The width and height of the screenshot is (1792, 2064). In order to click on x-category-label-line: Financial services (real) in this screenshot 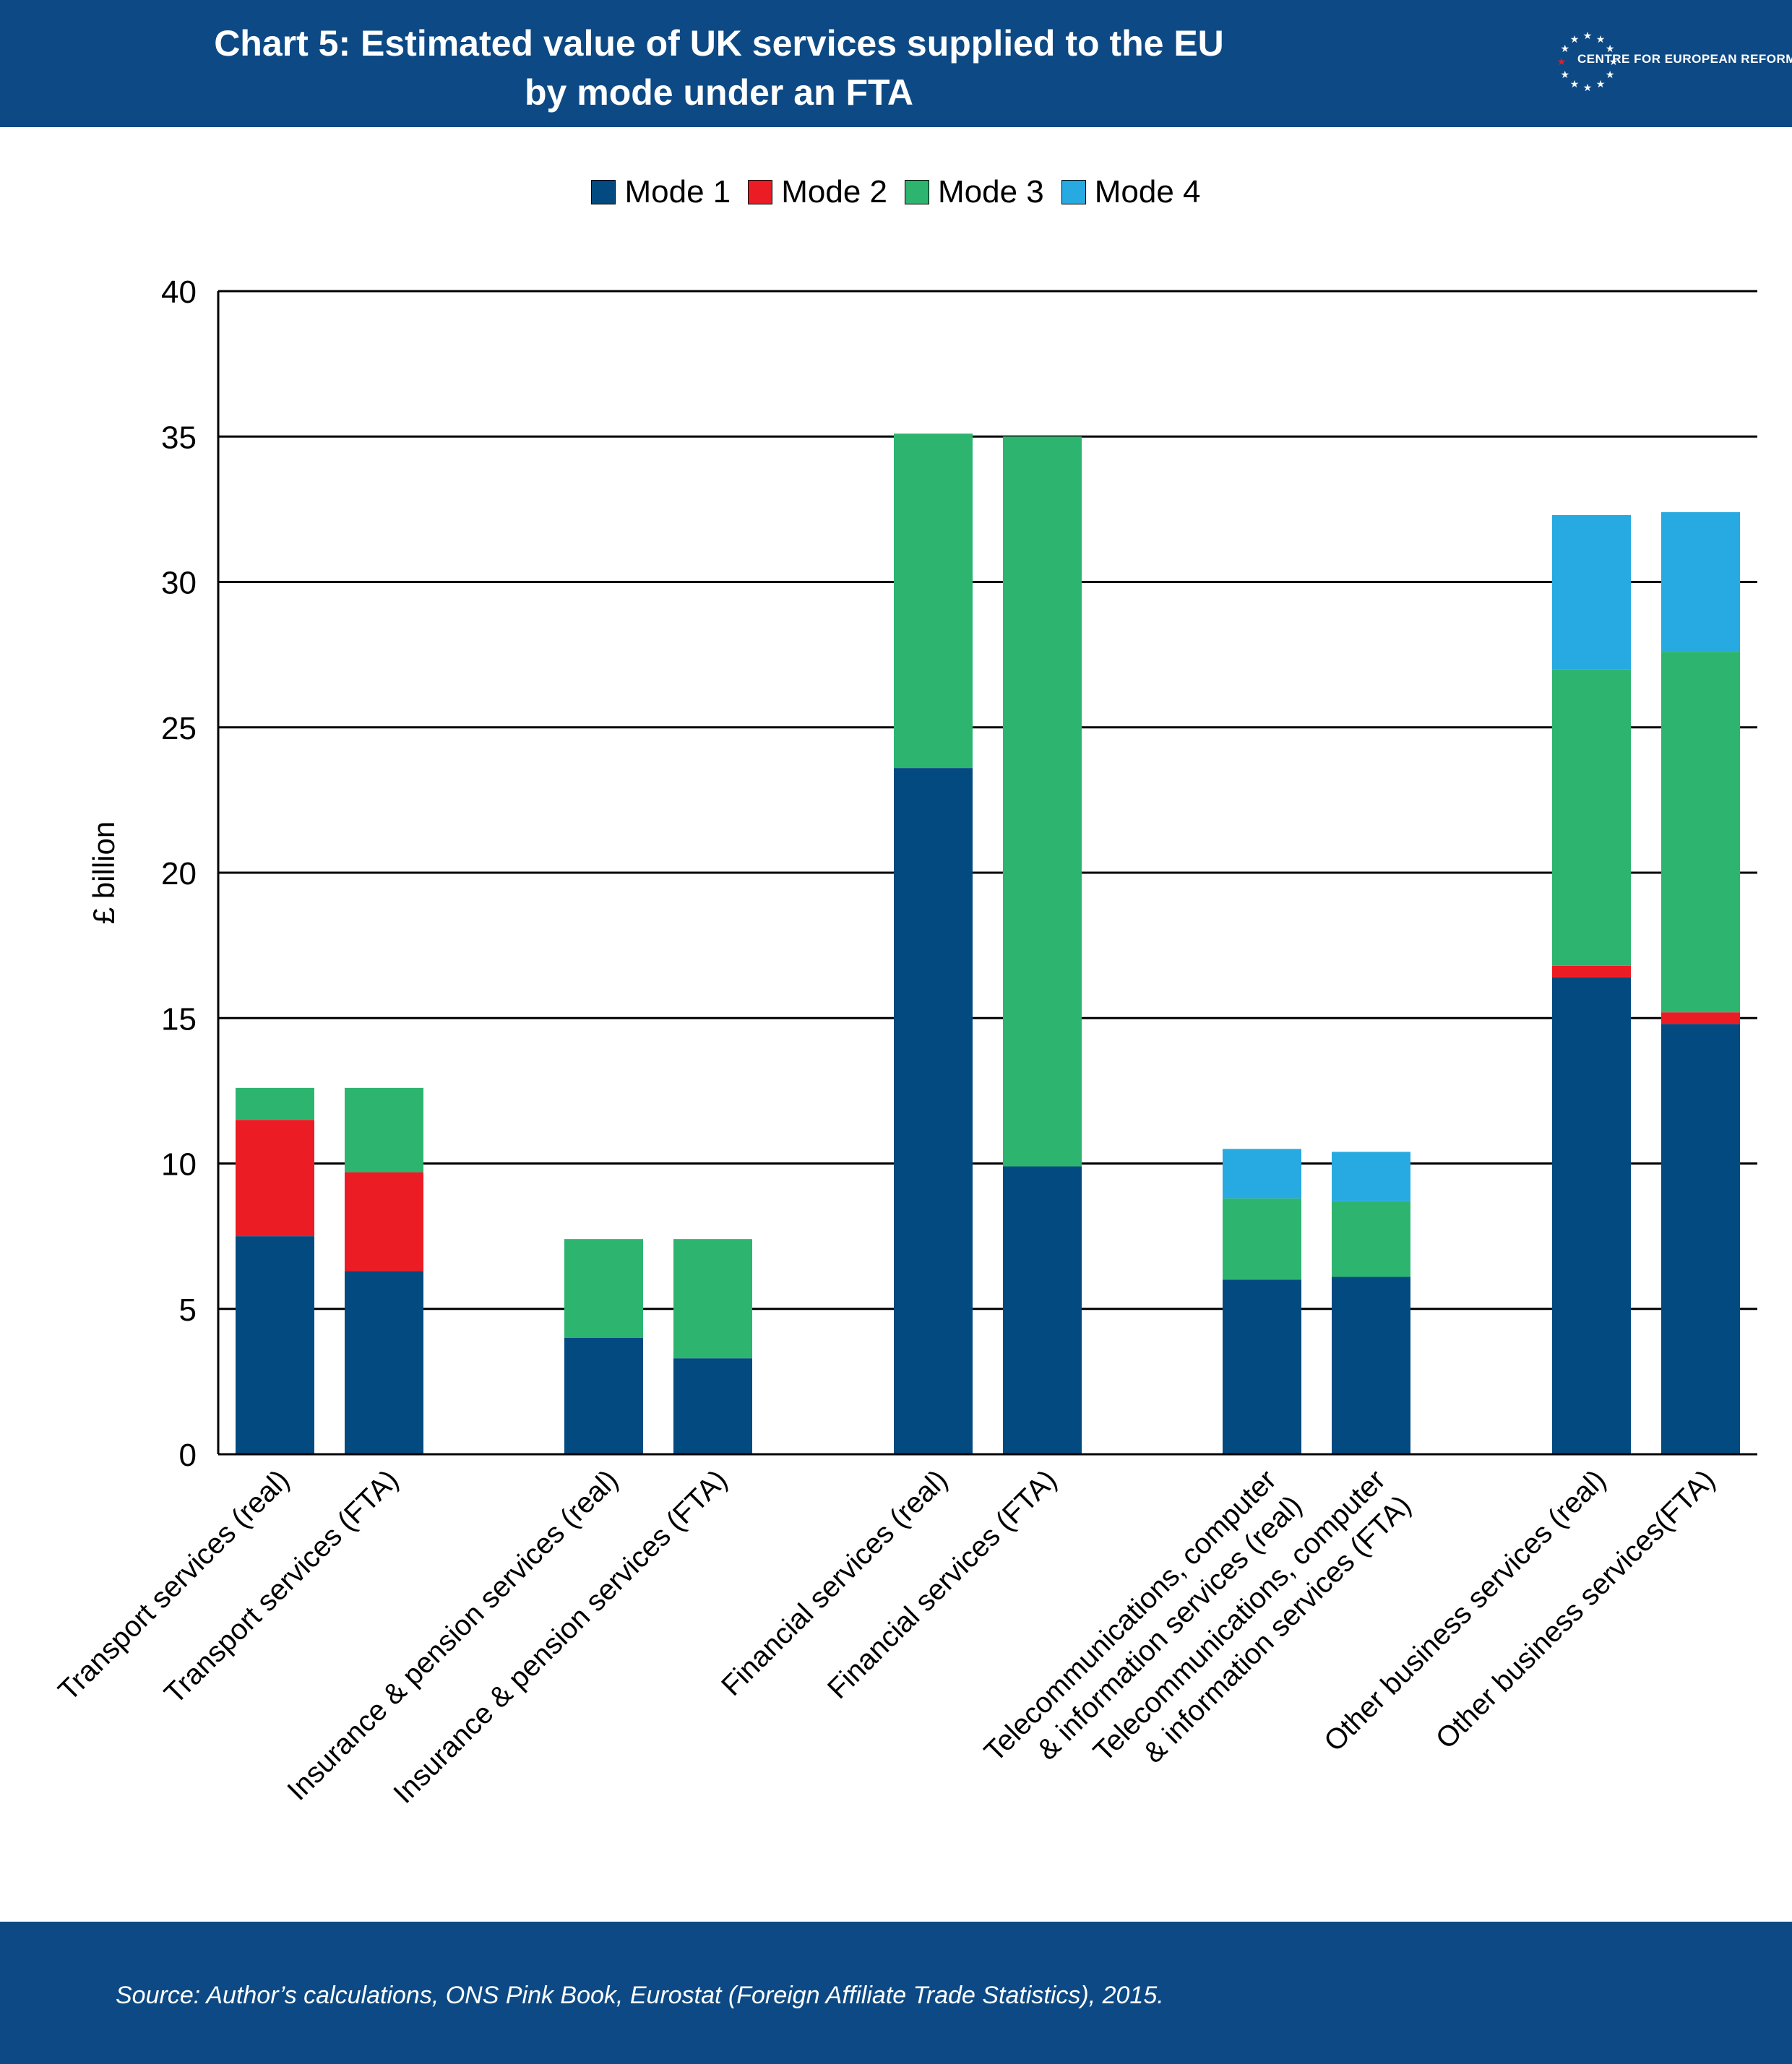, I will do `click(834, 1583)`.